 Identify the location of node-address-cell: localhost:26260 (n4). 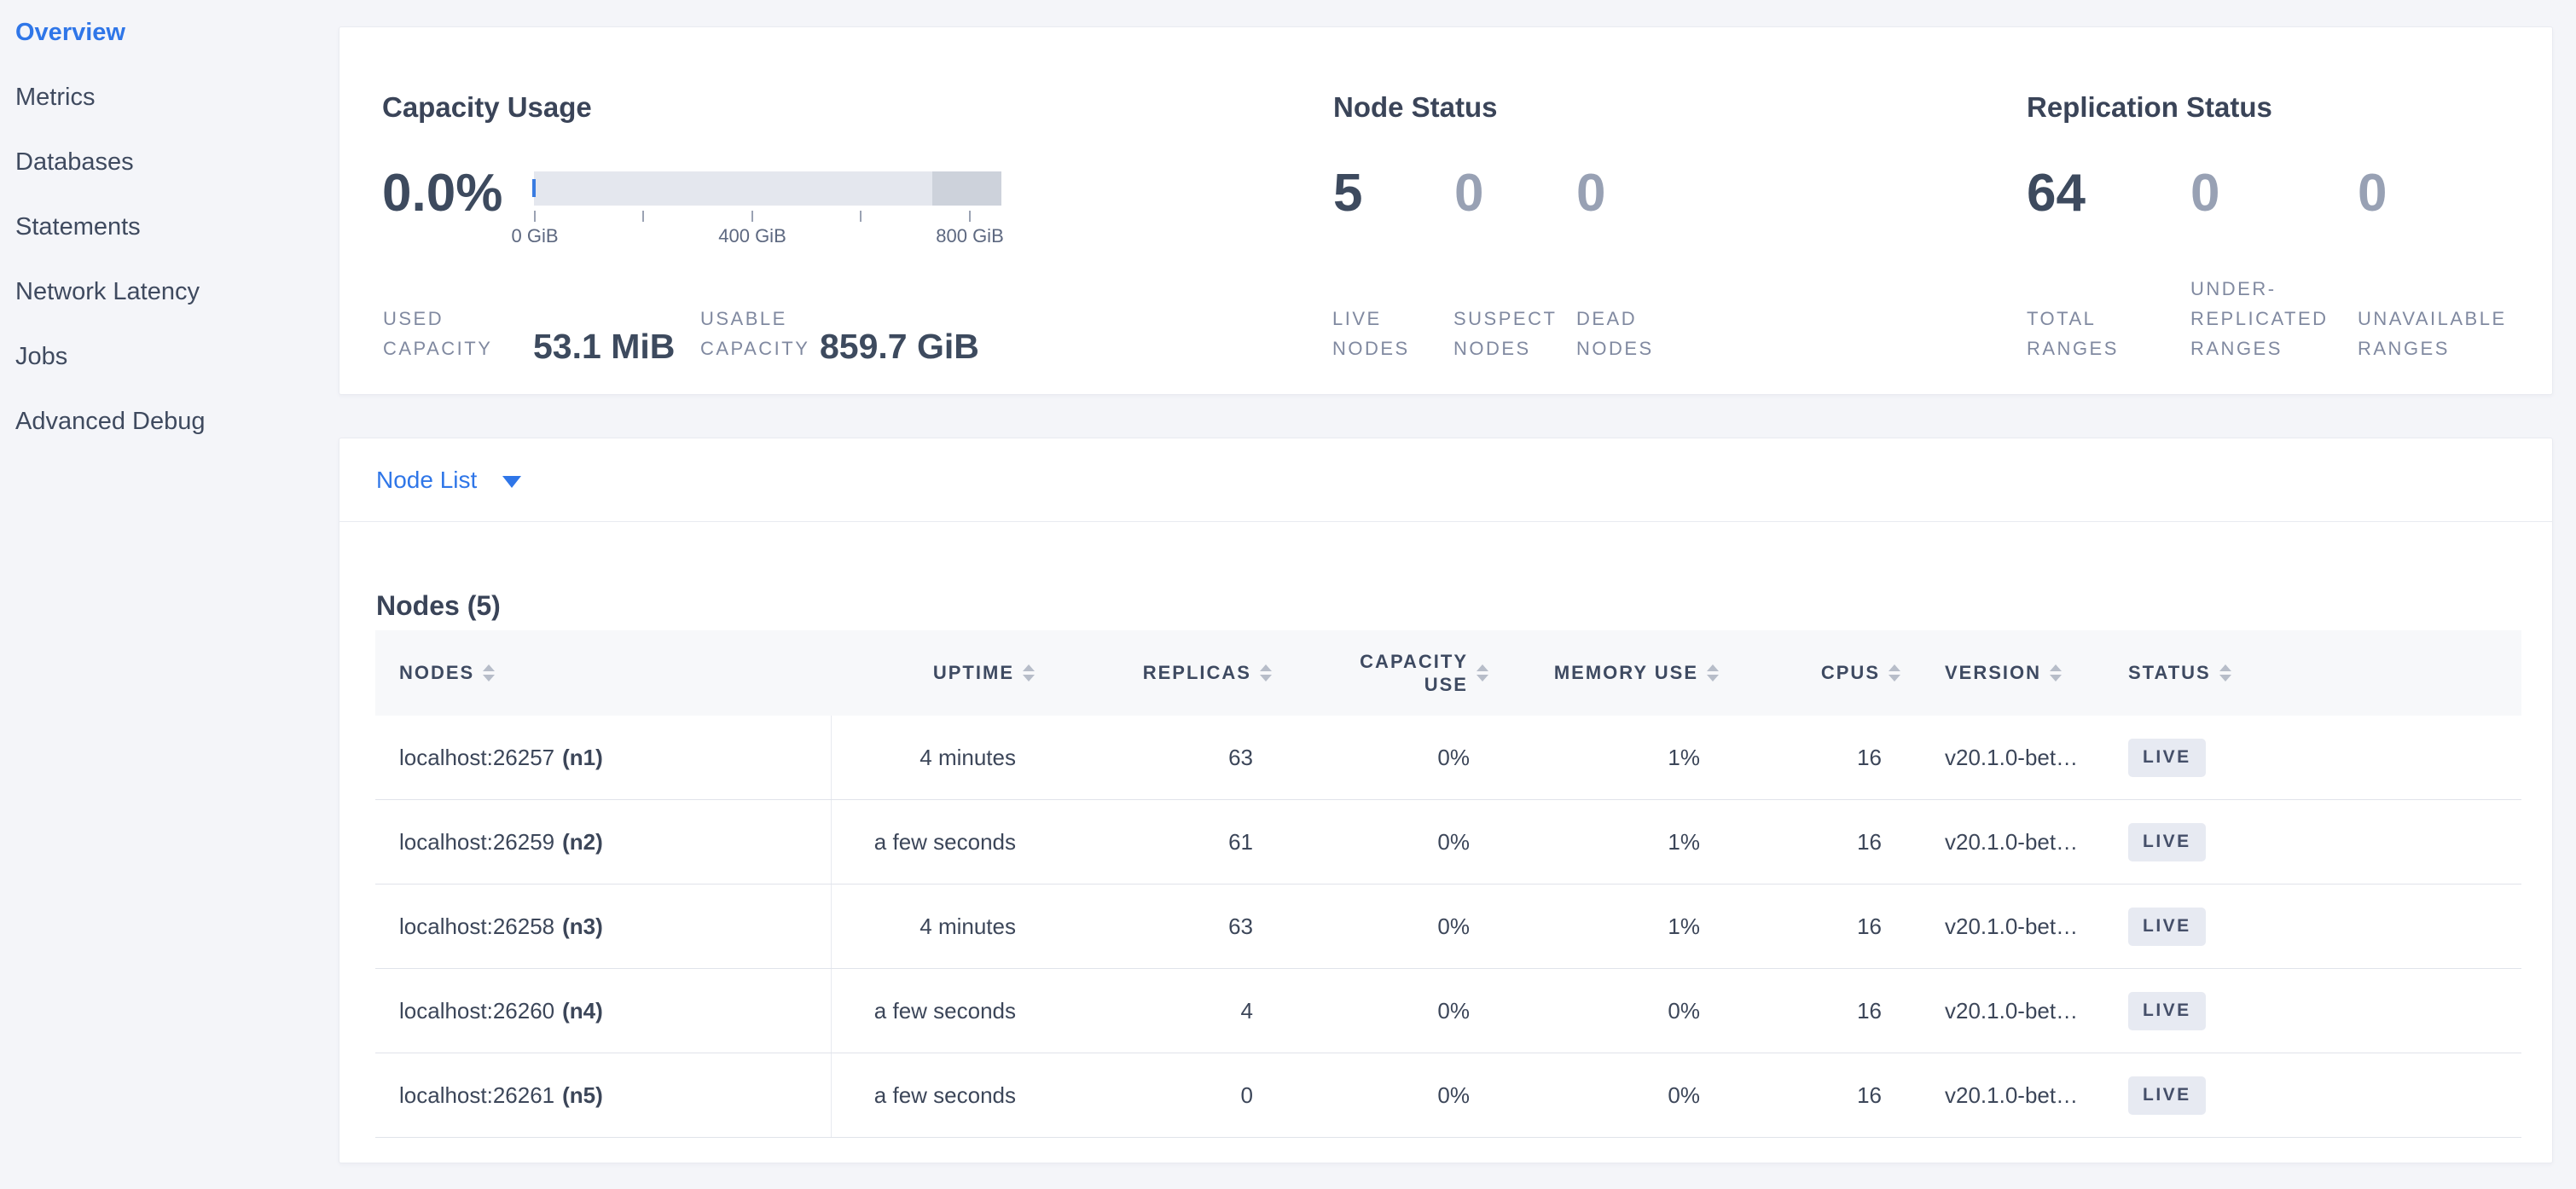
(603, 1011).